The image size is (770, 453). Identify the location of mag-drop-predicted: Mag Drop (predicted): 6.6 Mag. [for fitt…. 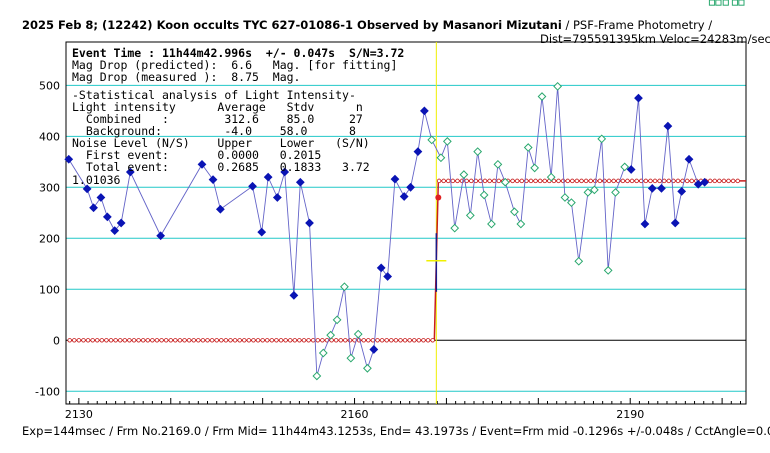
(235, 65).